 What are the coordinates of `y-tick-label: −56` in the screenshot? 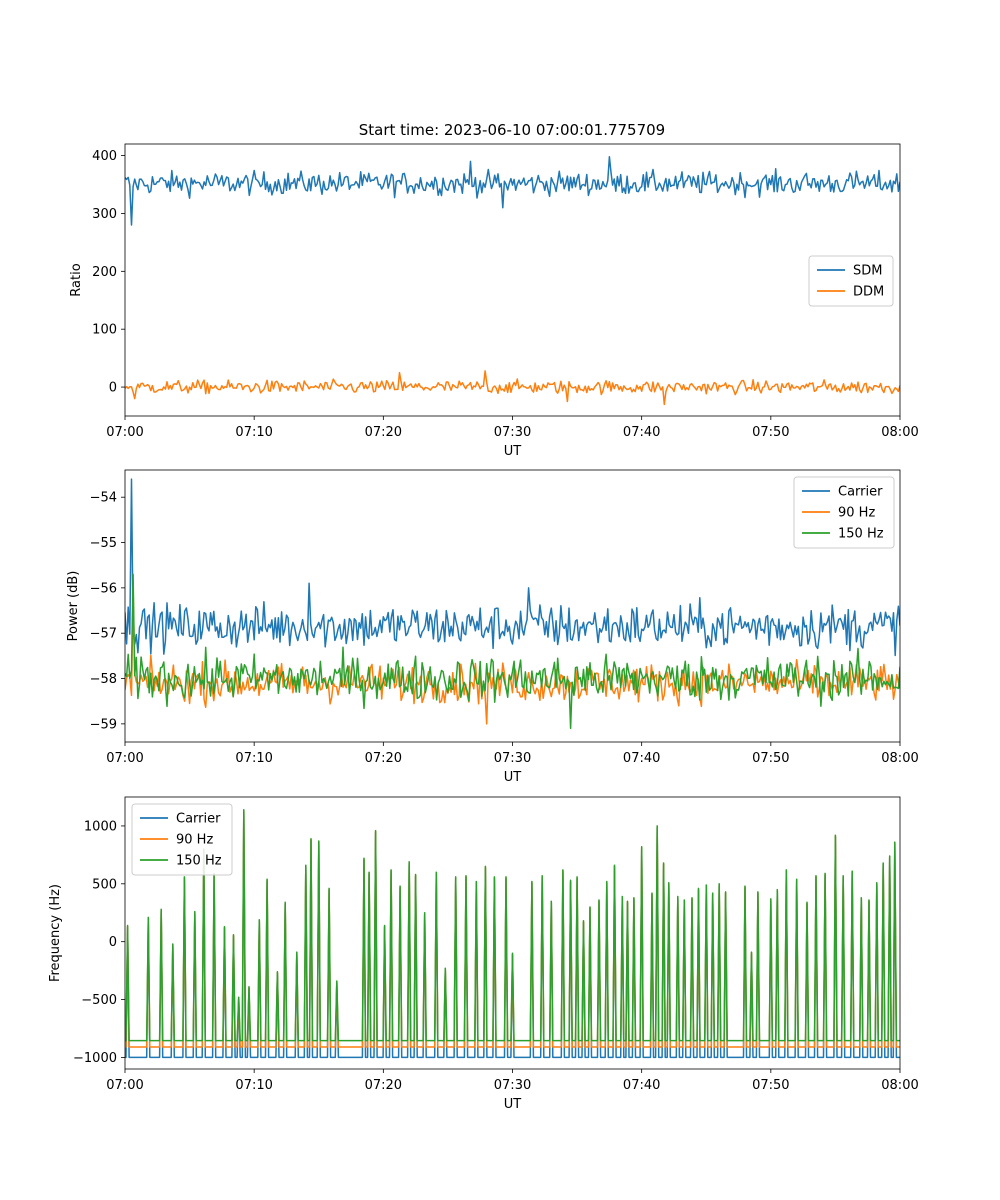 It's located at (103, 588).